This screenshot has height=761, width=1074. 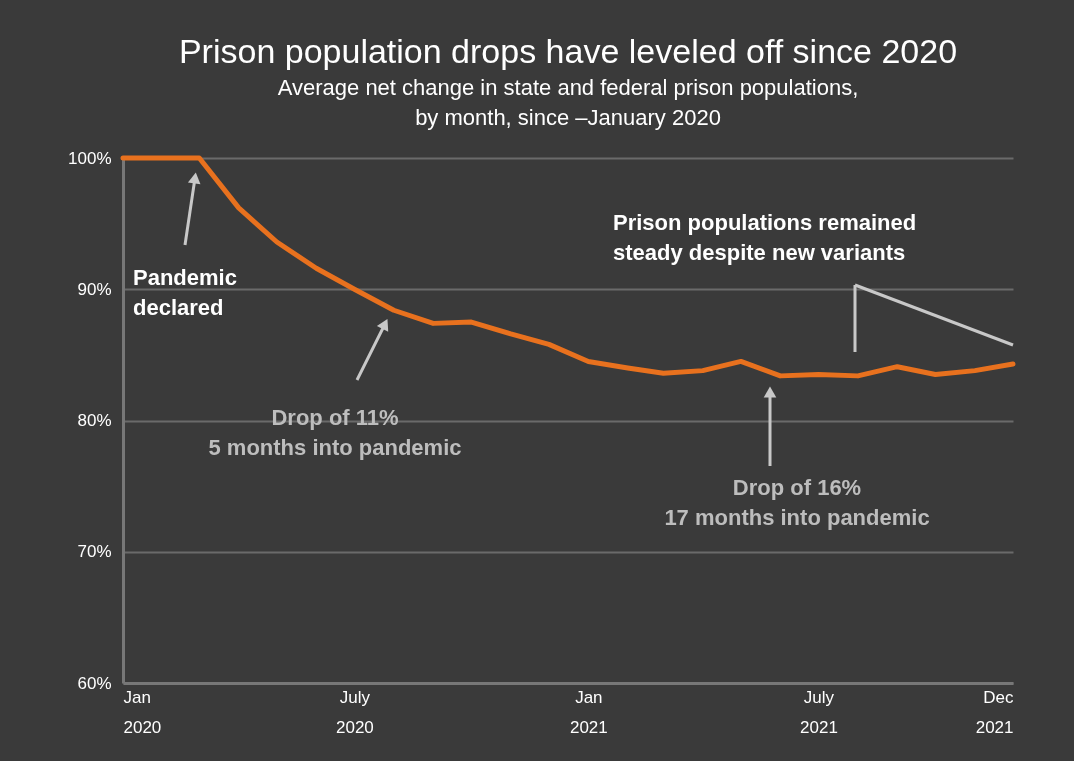 I want to click on y-tick-label: 70%, so click(x=94, y=552).